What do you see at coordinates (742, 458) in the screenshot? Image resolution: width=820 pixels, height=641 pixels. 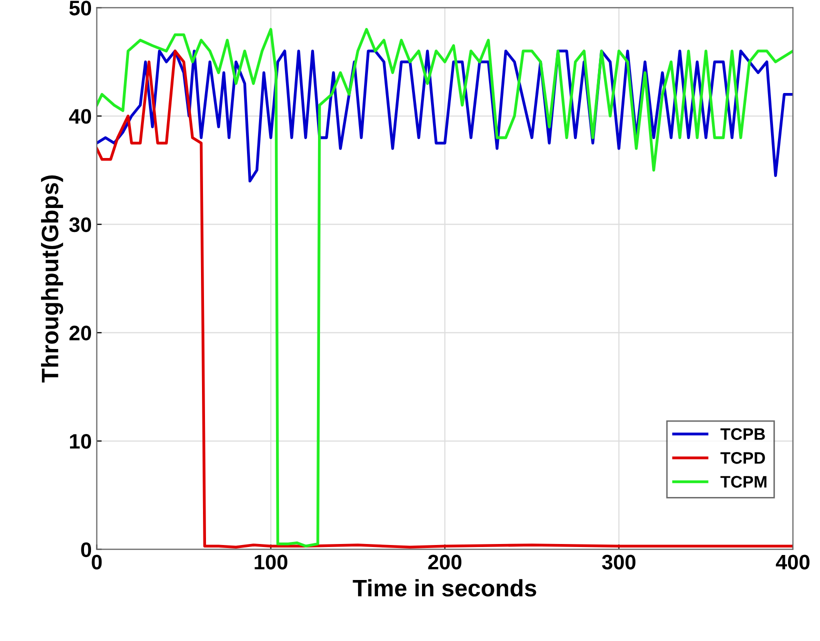 I see `legend-label: TCPD` at bounding box center [742, 458].